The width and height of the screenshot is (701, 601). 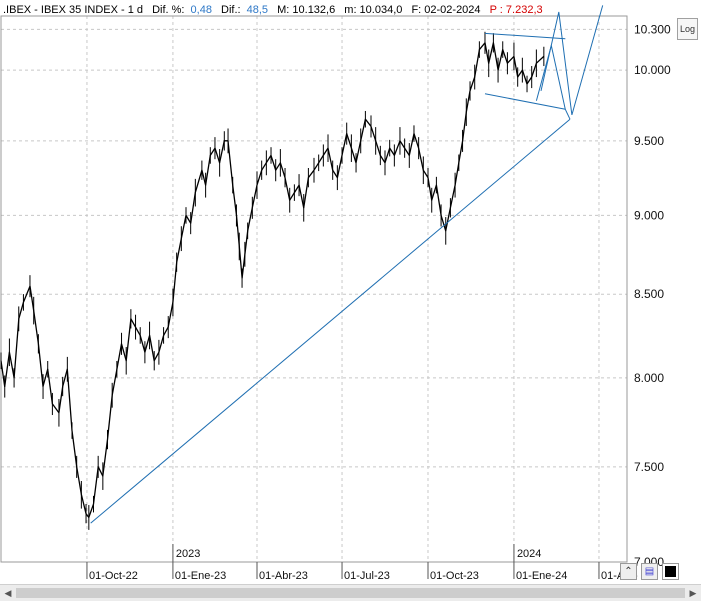 I want to click on x-tick-label: 01-Jul-23, so click(x=367, y=576).